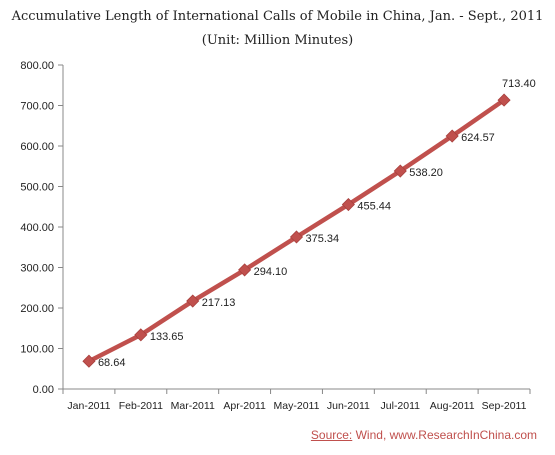  I want to click on x-tick-label: Jan-2011, so click(88, 406).